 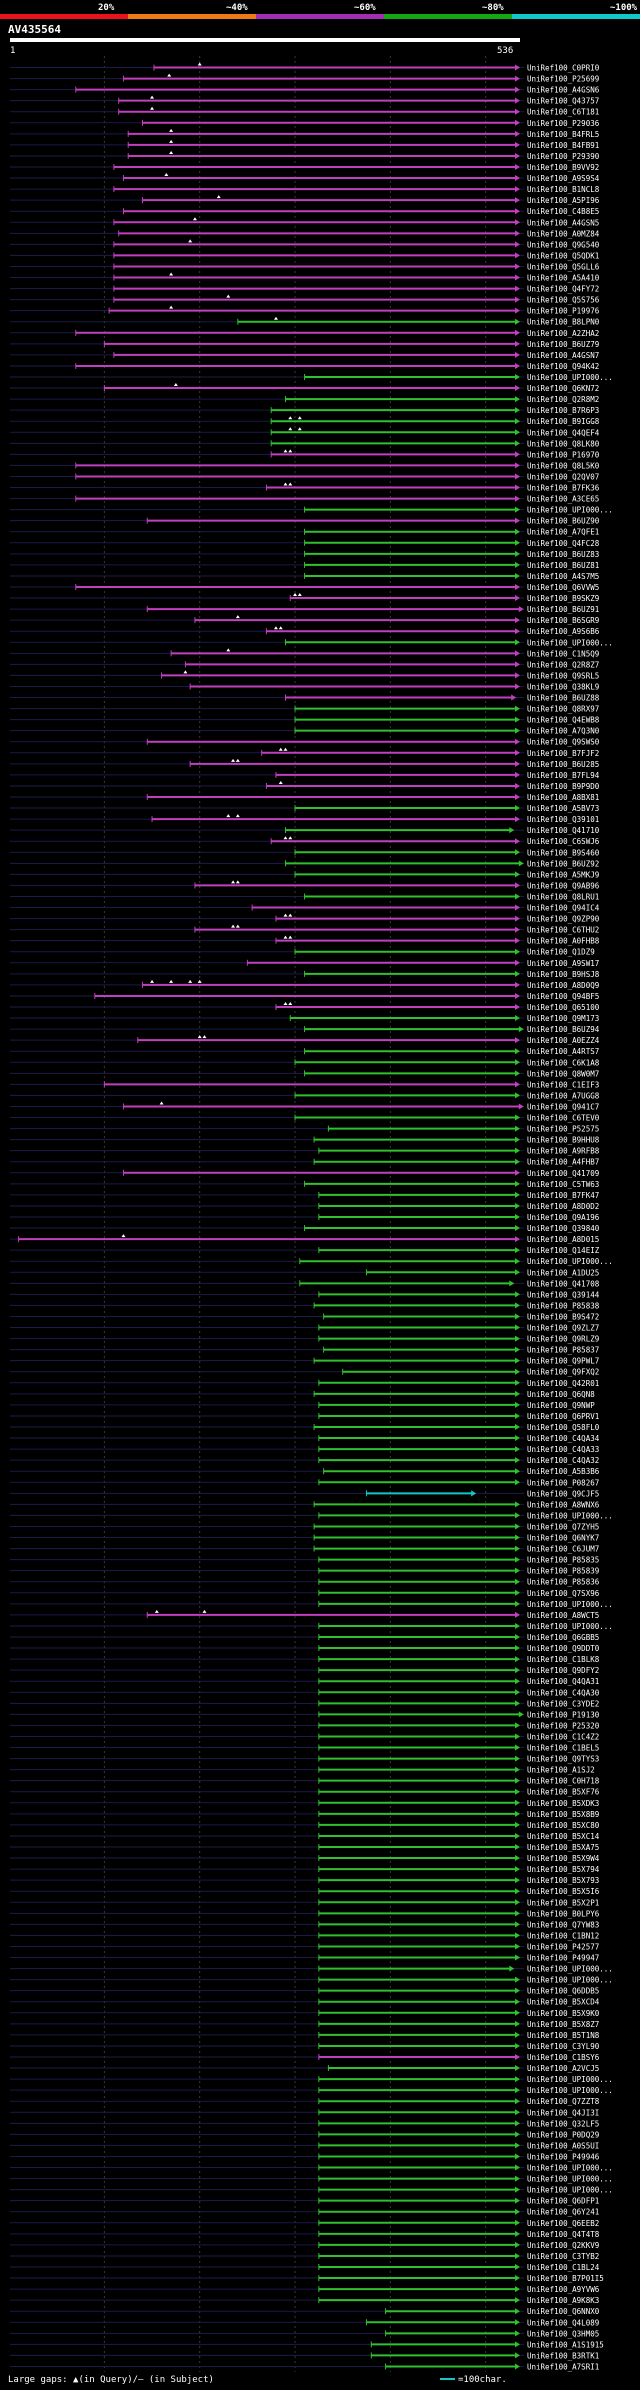 What do you see at coordinates (624, 8) in the screenshot?
I see `legend-label: ~100%` at bounding box center [624, 8].